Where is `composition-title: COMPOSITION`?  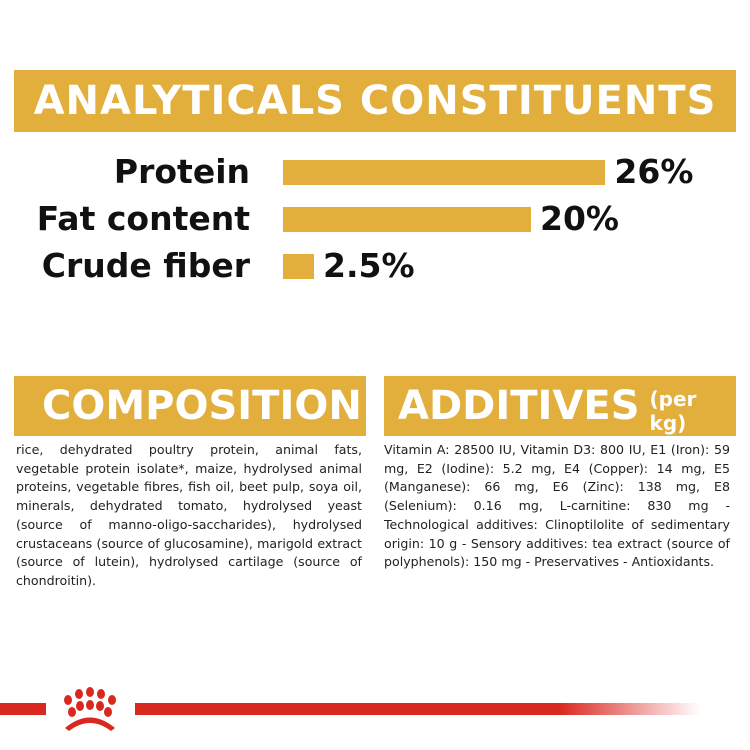
composition-title: COMPOSITION is located at coordinates (190, 406).